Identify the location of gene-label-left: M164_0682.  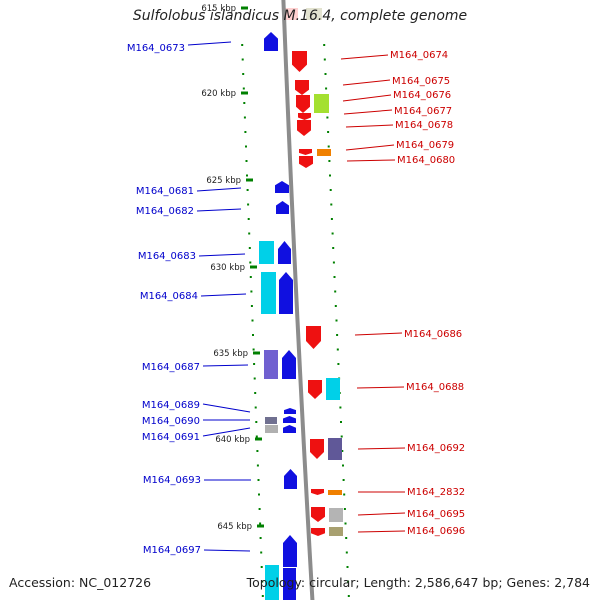
(165, 211).